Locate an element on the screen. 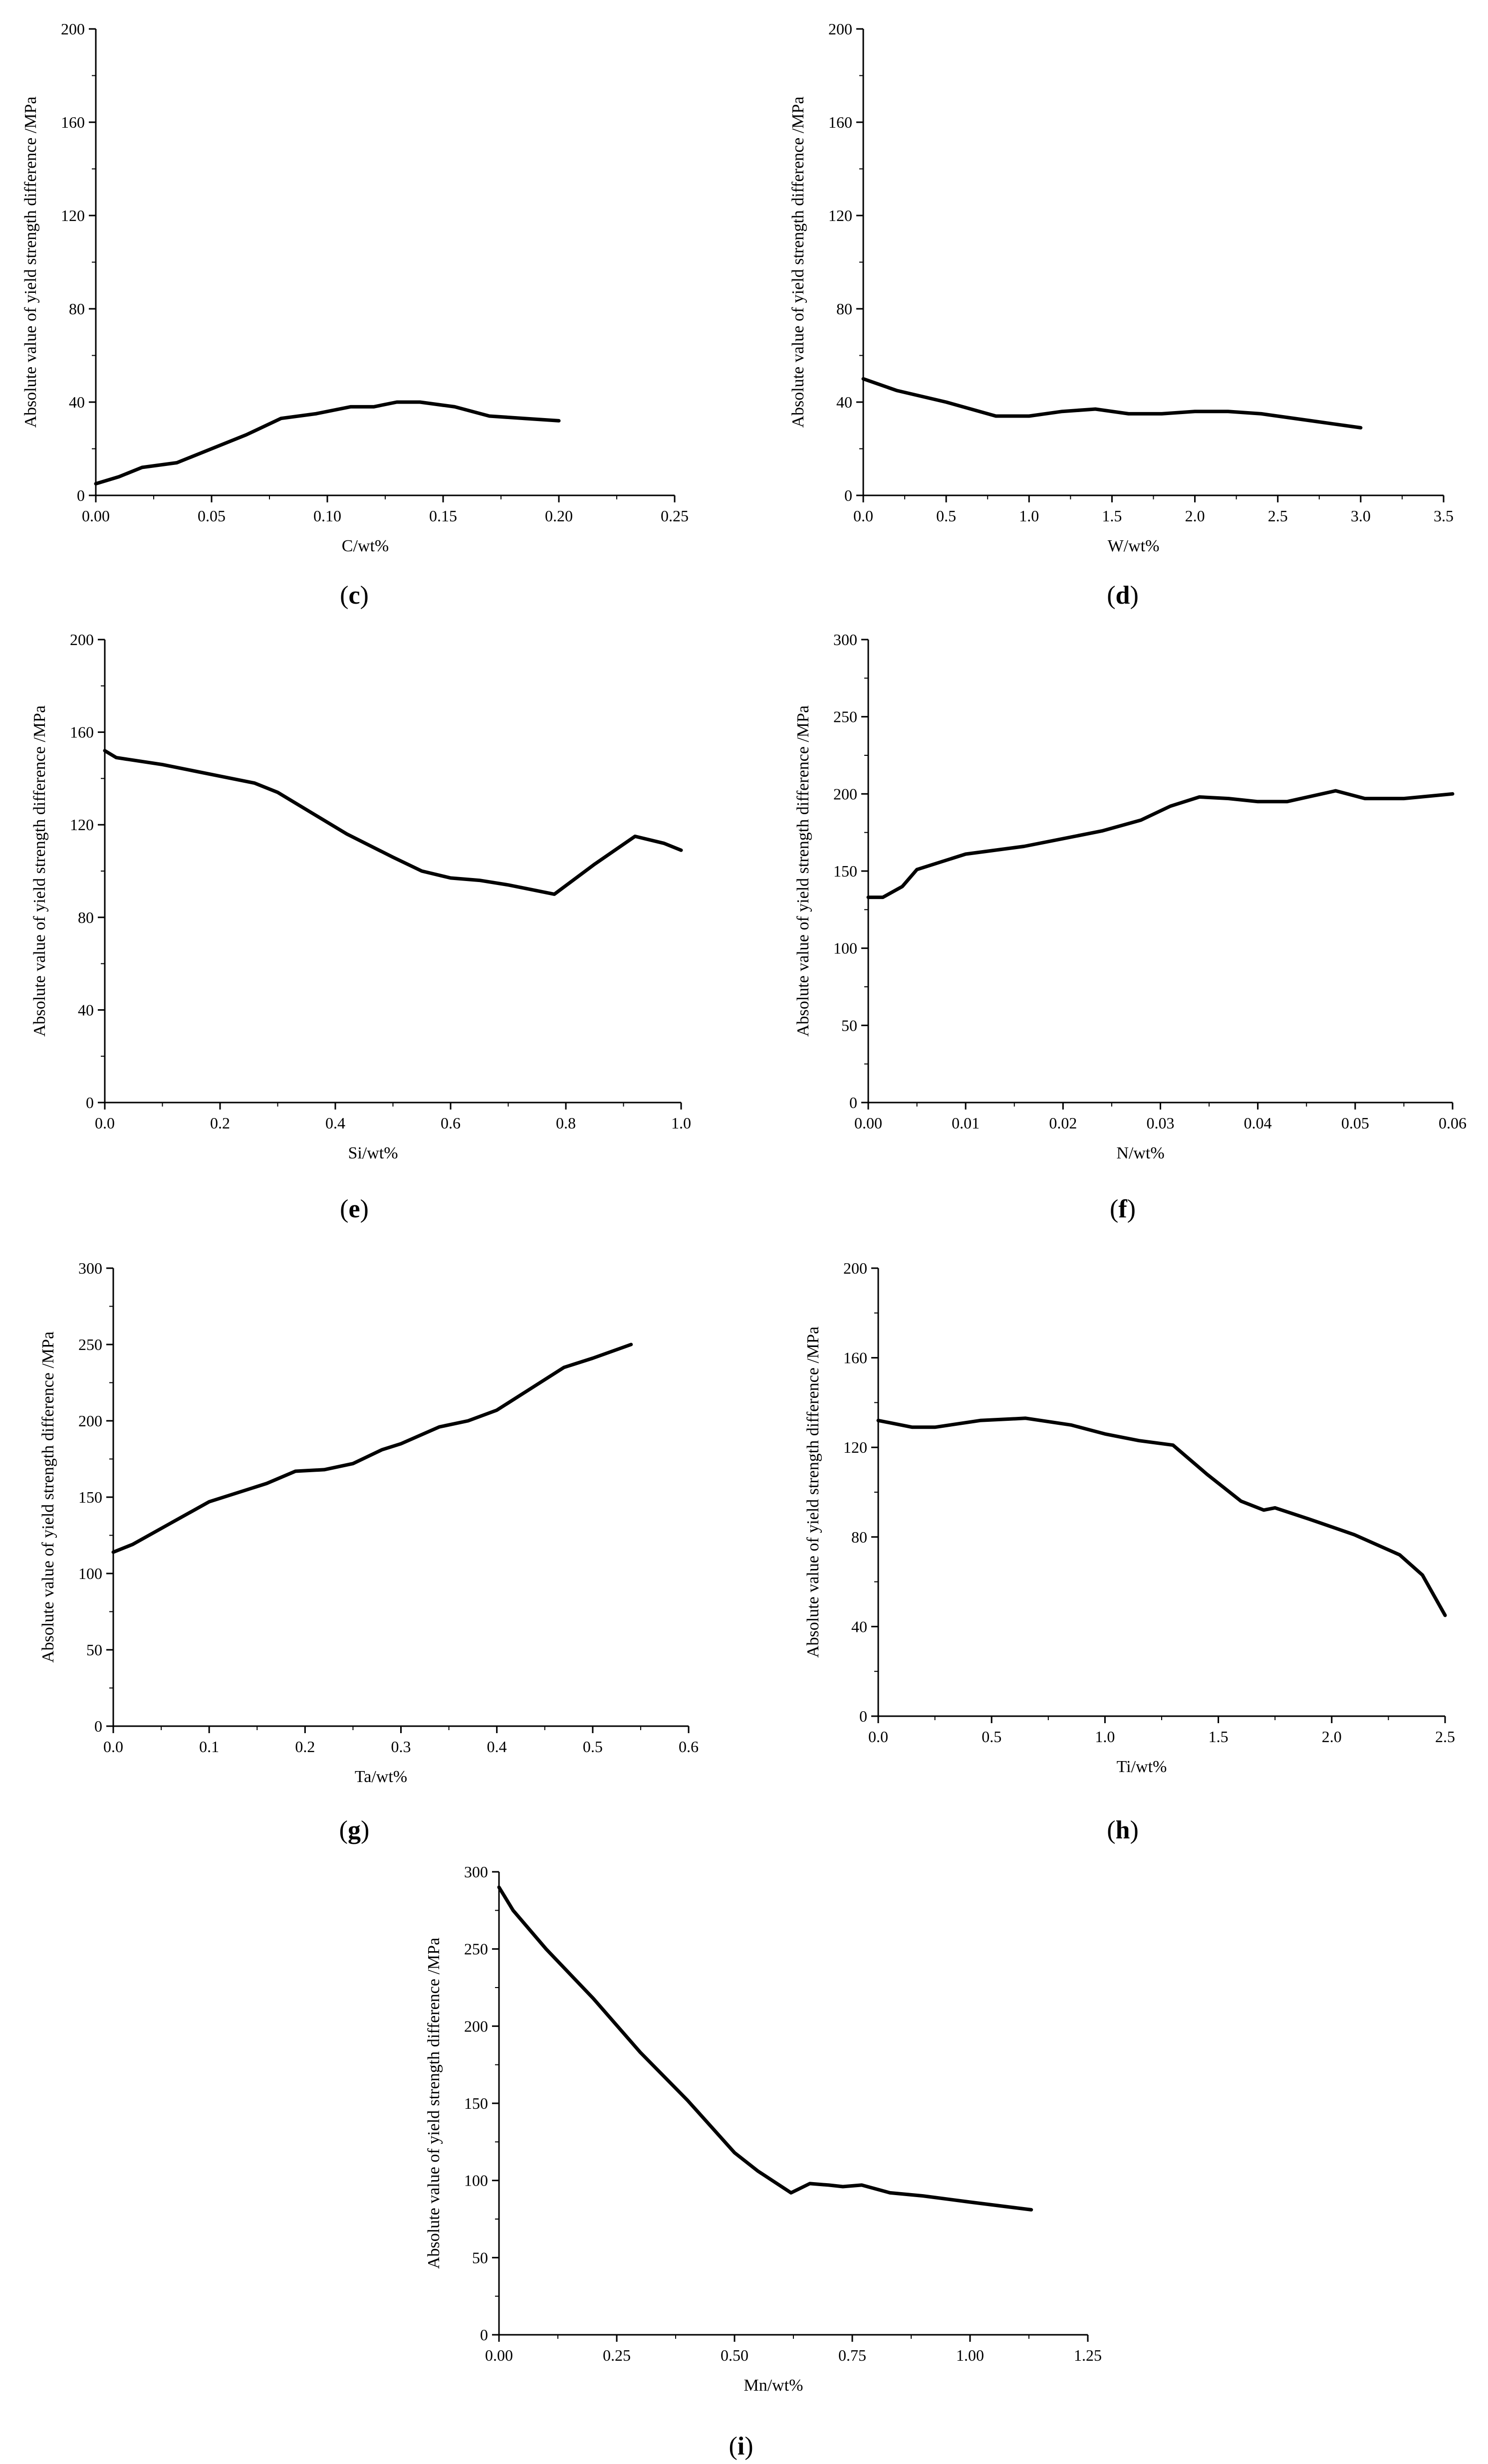 This screenshot has width=1488, height=2464. x-tick-label: 0.02 is located at coordinates (1063, 1123).